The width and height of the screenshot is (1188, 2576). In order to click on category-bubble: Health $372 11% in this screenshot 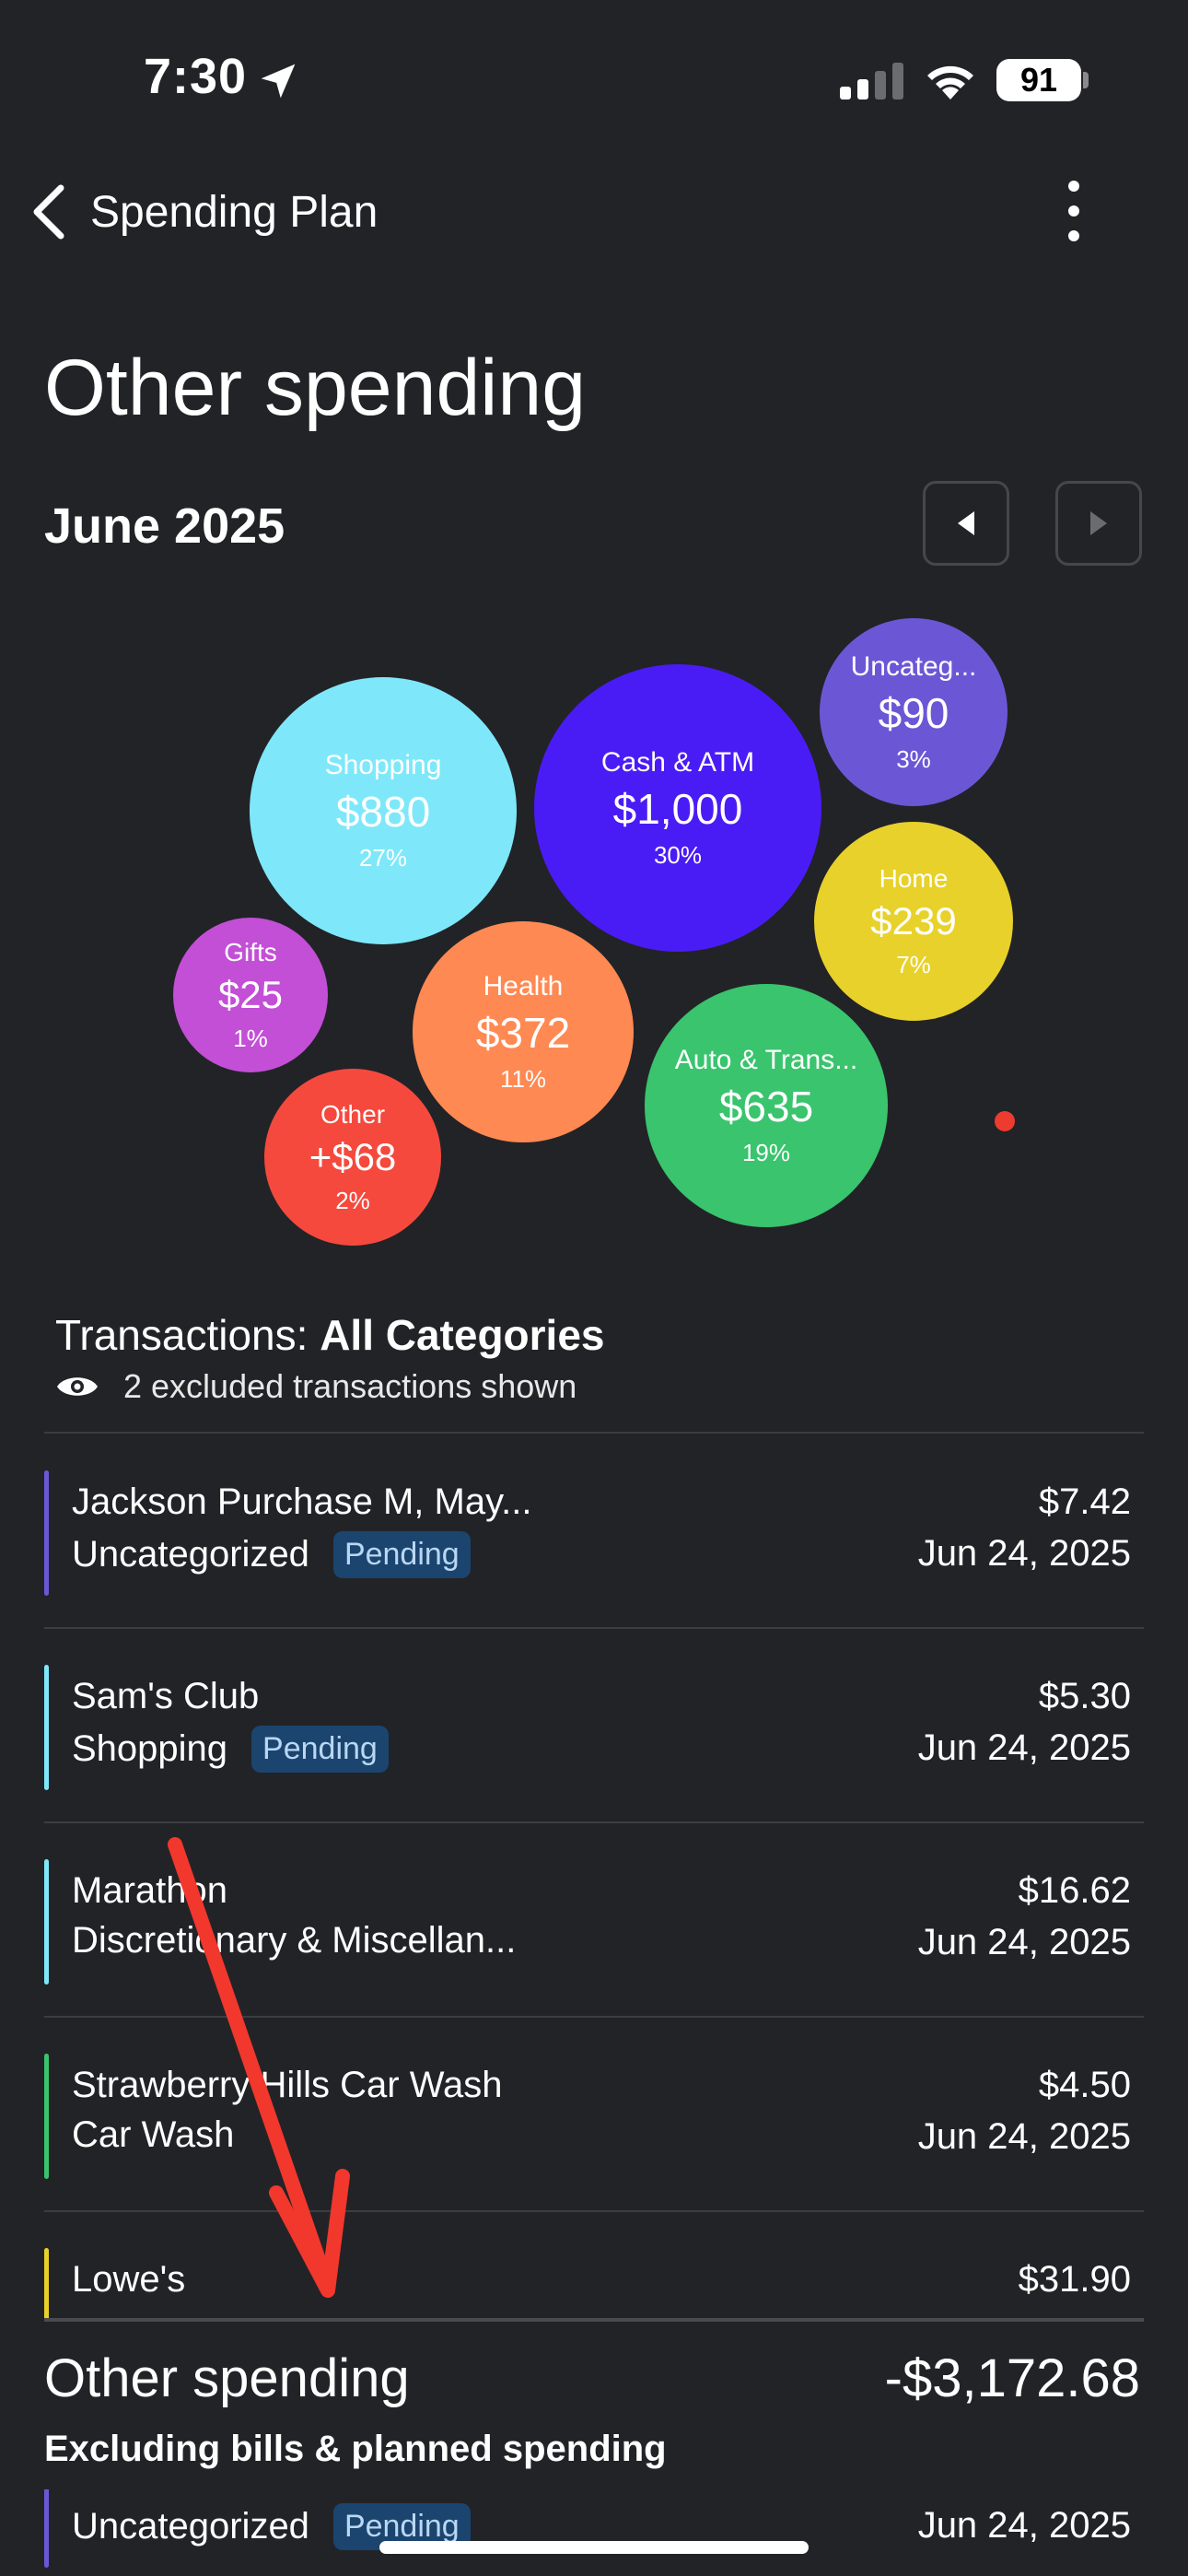, I will do `click(523, 1031)`.